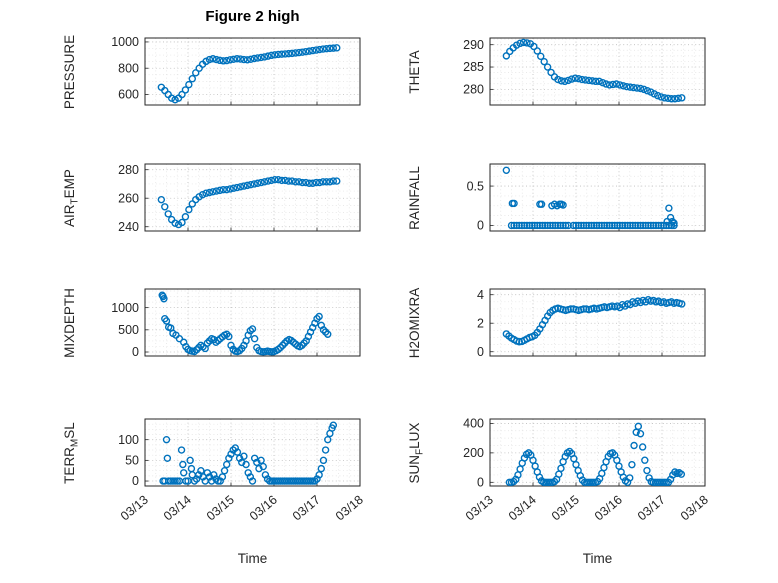 The width and height of the screenshot is (778, 583). I want to click on y-axis-label-rainfall: RAINFALL, so click(414, 198).